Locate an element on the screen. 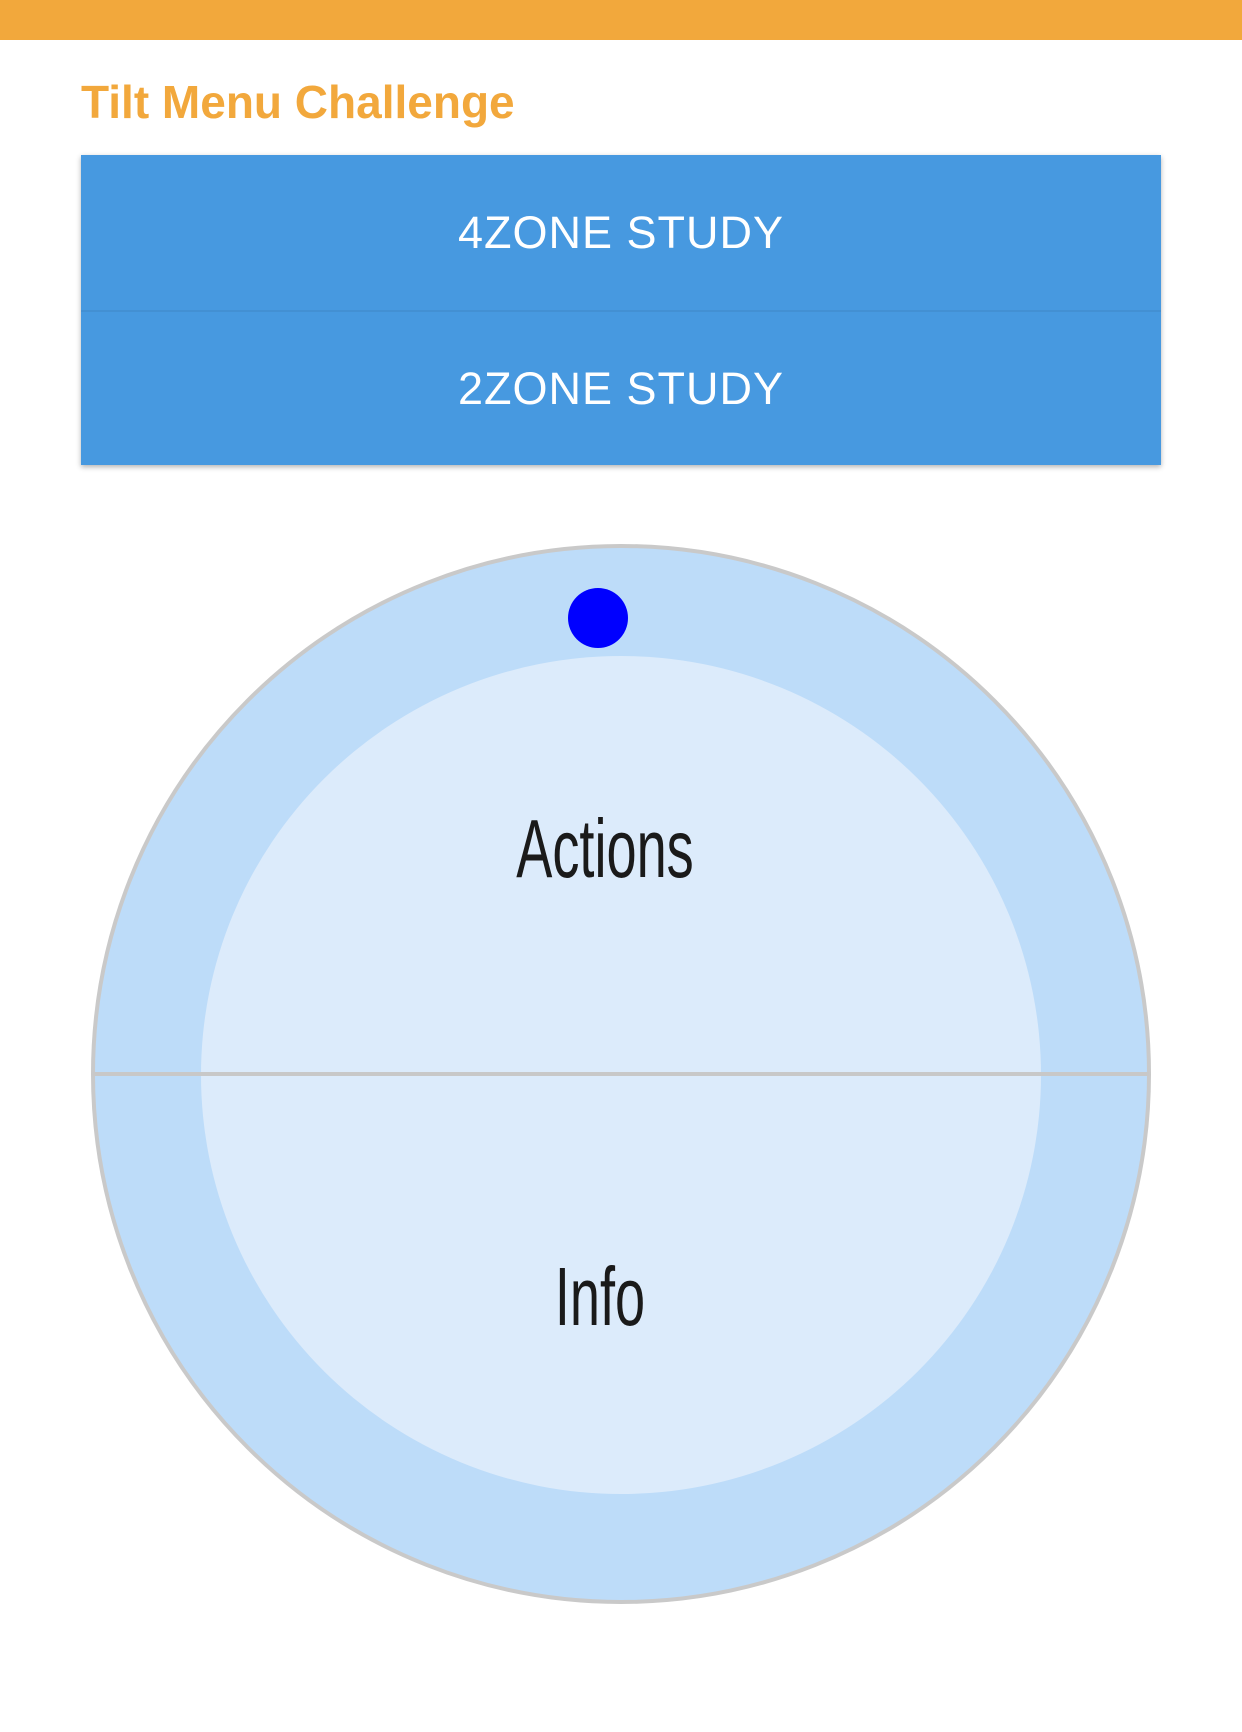 This screenshot has height=1732, width=1242. zone-actions-label: Actions is located at coordinates (604, 849).